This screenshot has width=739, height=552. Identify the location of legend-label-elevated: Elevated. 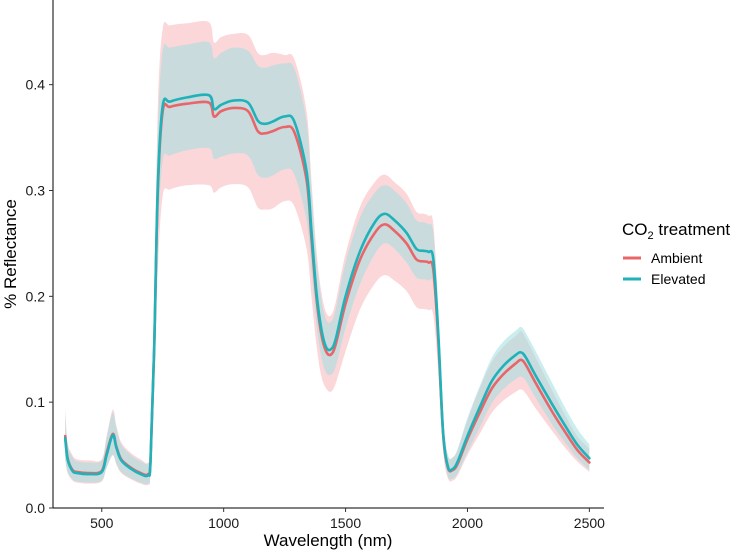
(678, 279).